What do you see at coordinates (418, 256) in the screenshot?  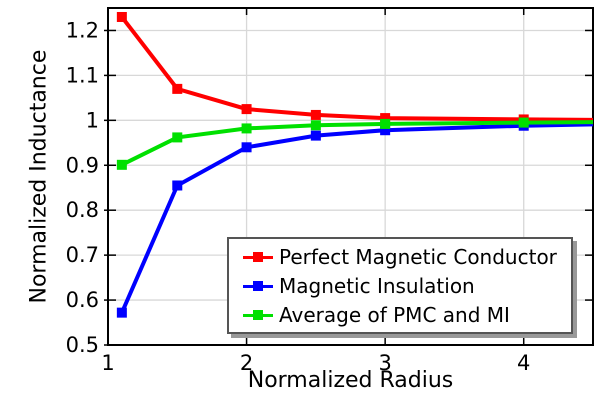 I see `legend-label-pmc: Perfect Magnetic Conductor` at bounding box center [418, 256].